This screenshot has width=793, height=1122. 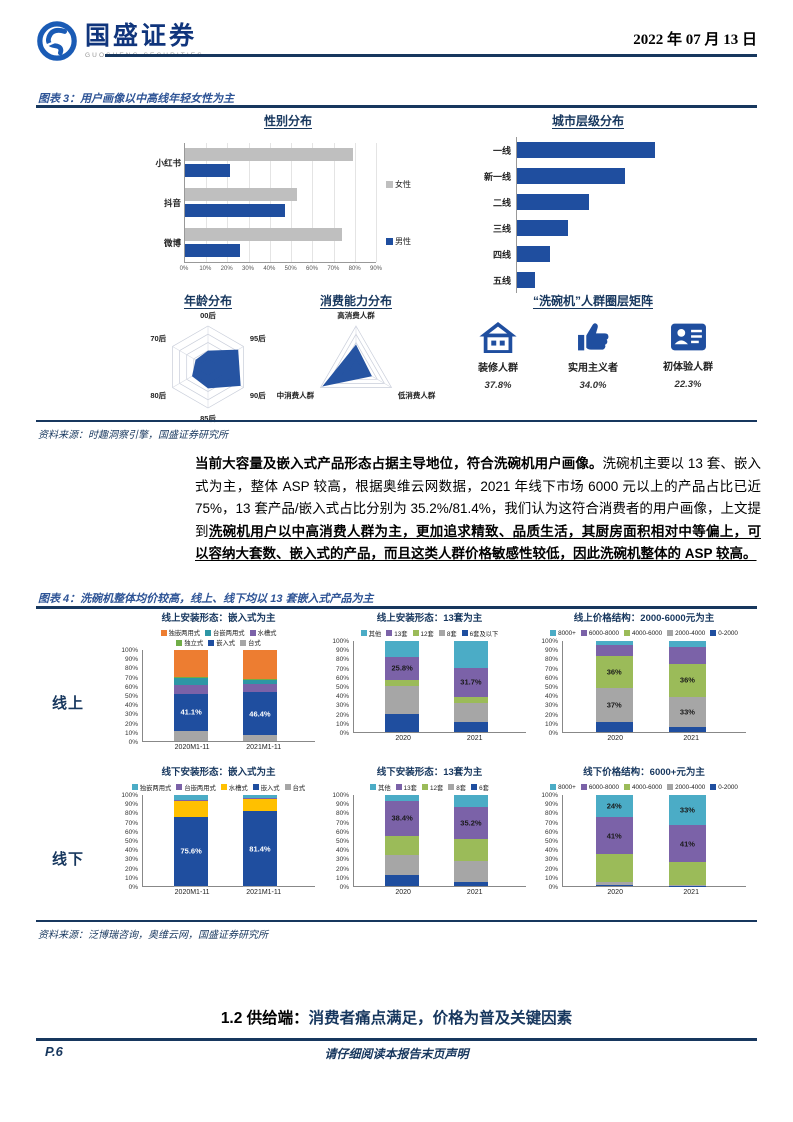 I want to click on legend-item: 女性, so click(x=398, y=184).